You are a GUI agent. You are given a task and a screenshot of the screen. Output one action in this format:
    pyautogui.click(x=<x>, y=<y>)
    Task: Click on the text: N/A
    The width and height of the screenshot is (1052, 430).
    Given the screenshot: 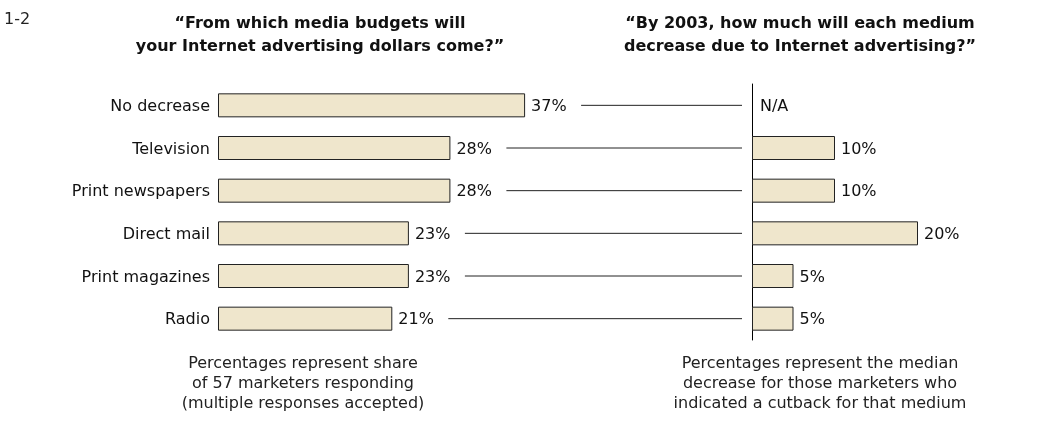 What is the action you would take?
    pyautogui.click(x=774, y=105)
    